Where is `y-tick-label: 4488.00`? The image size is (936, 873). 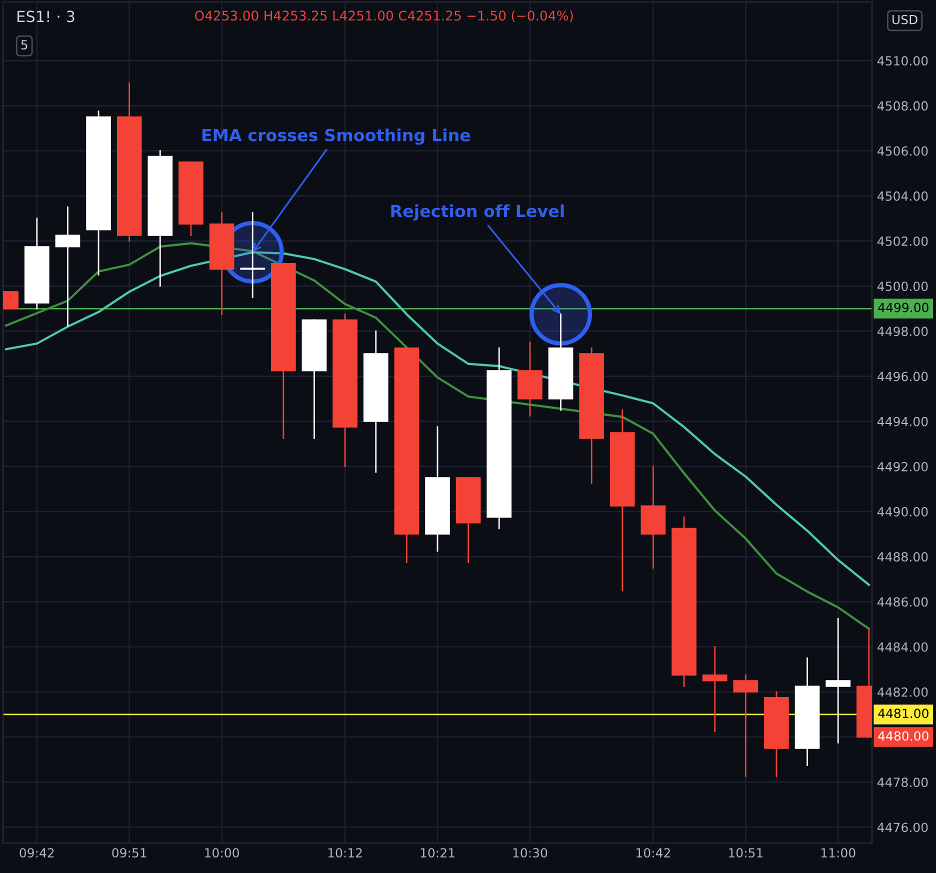
y-tick-label: 4488.00 is located at coordinates (902, 557).